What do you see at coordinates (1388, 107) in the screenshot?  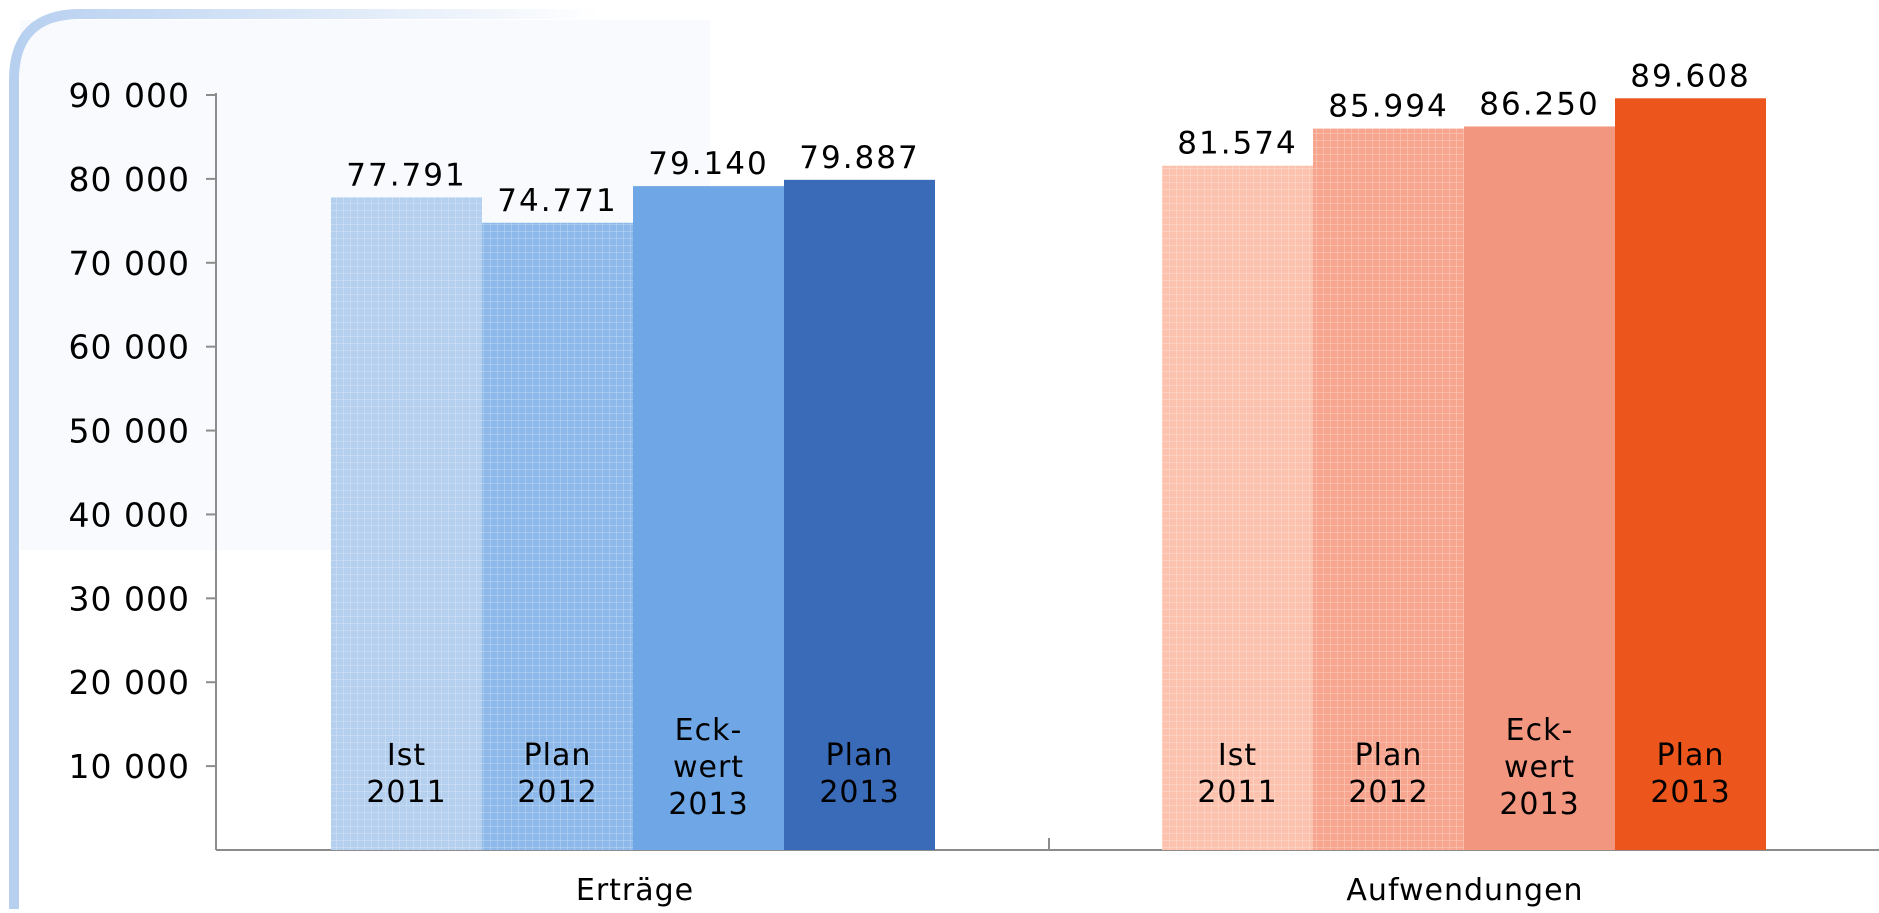 I see `data-label: 85.994` at bounding box center [1388, 107].